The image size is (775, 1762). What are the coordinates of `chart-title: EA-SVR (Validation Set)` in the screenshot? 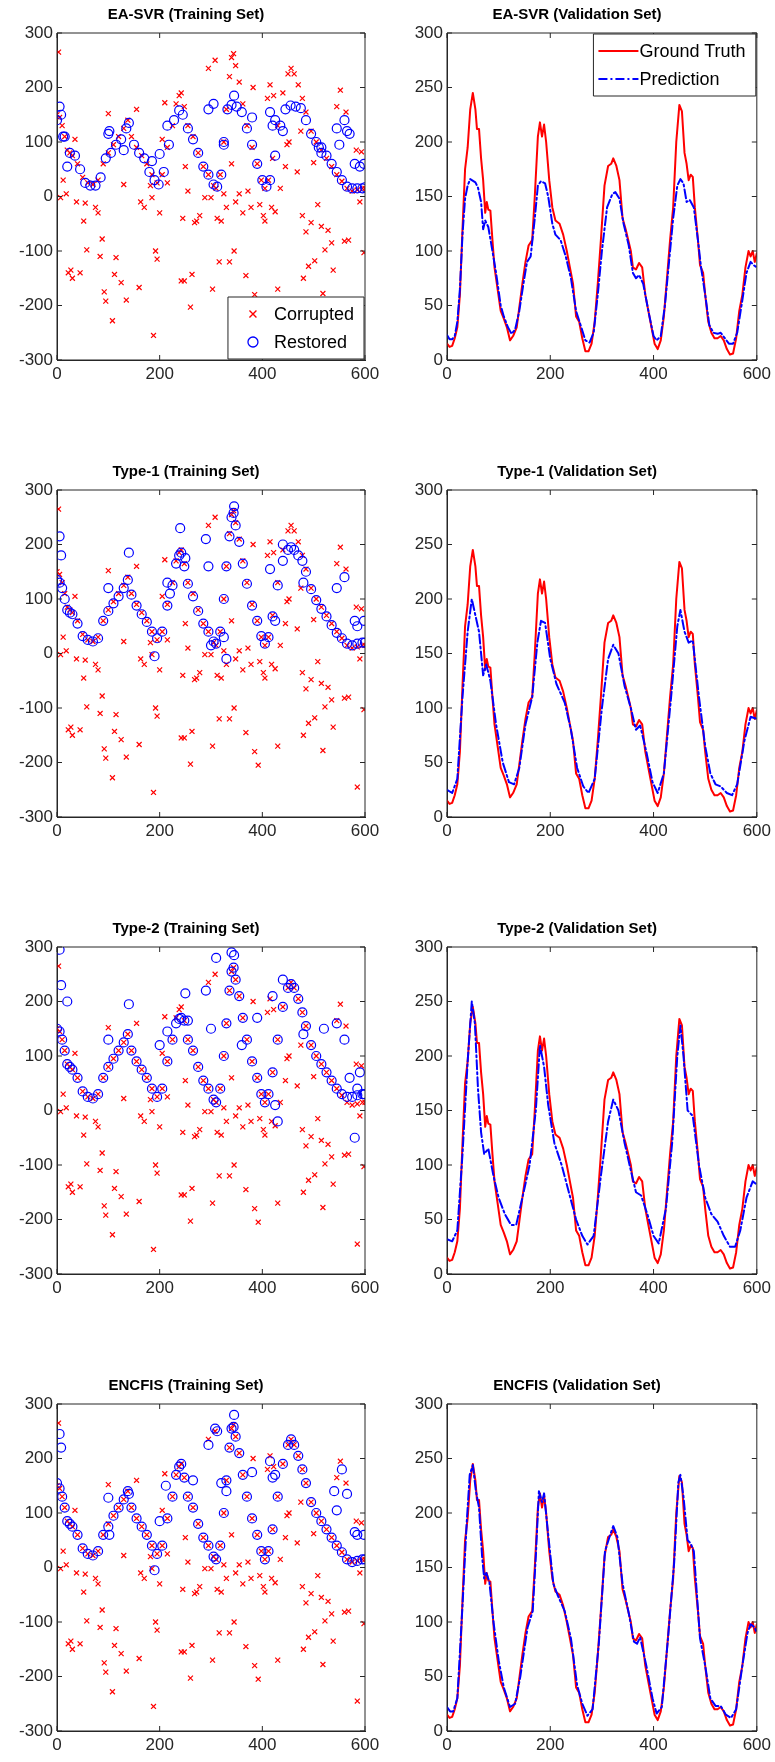 It's located at (577, 14).